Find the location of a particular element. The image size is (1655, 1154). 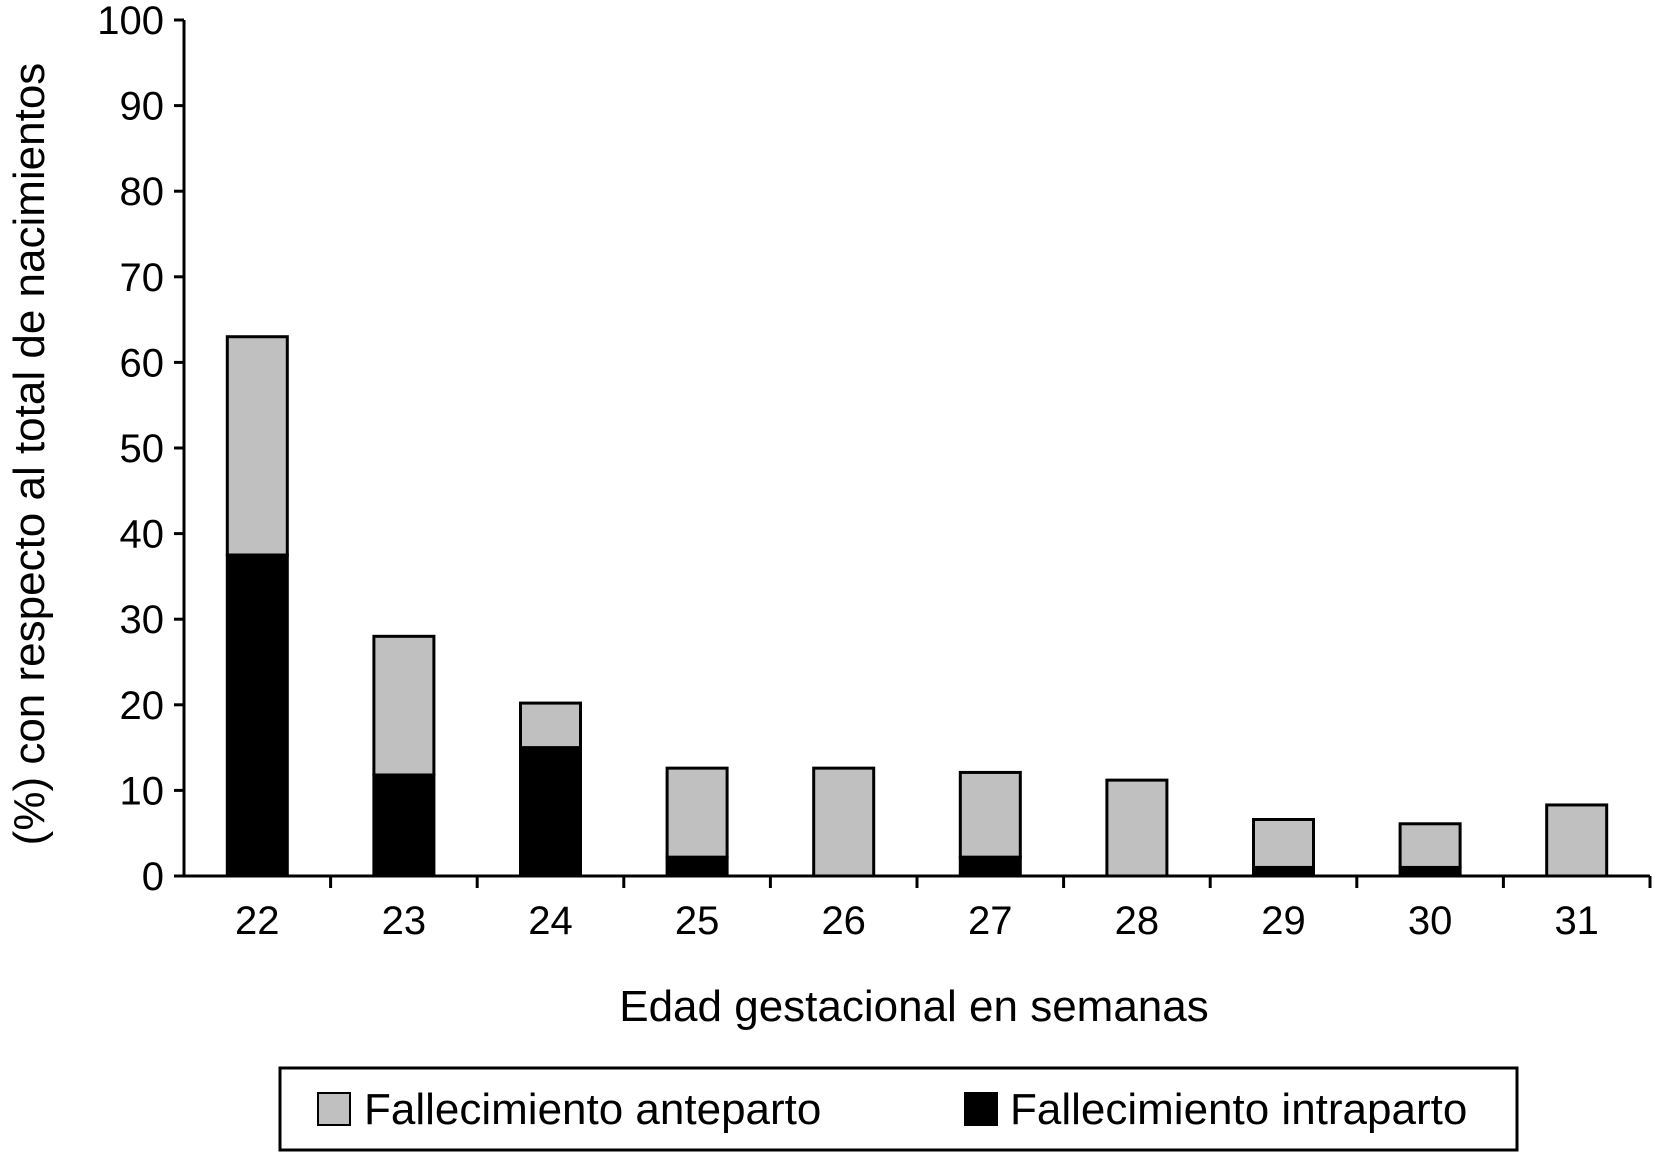

x-tick-label: 23 is located at coordinates (404, 921).